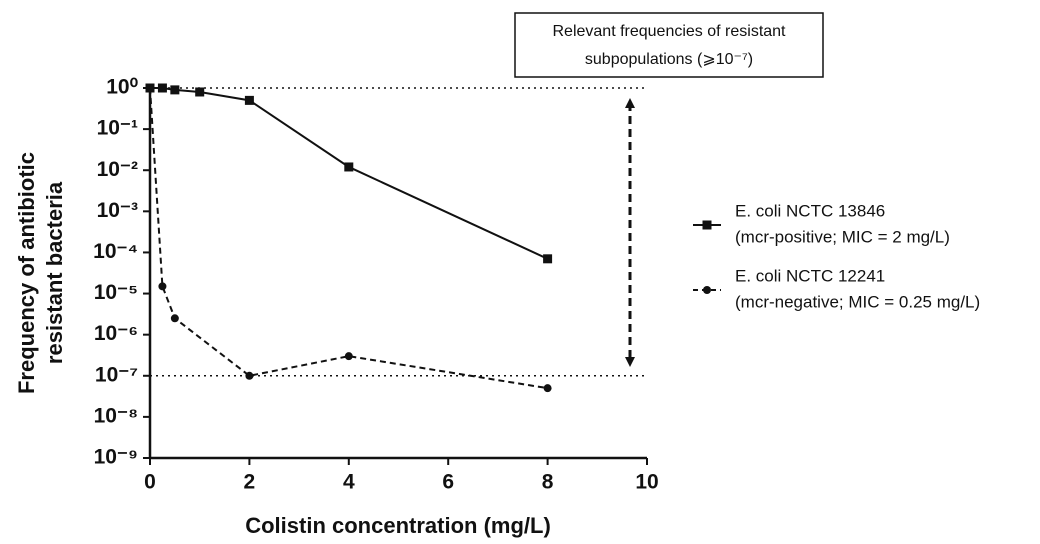  Describe the element at coordinates (669, 59) in the screenshot. I see `annotation: subpopulations (⩾10⁻⁷)` at that location.